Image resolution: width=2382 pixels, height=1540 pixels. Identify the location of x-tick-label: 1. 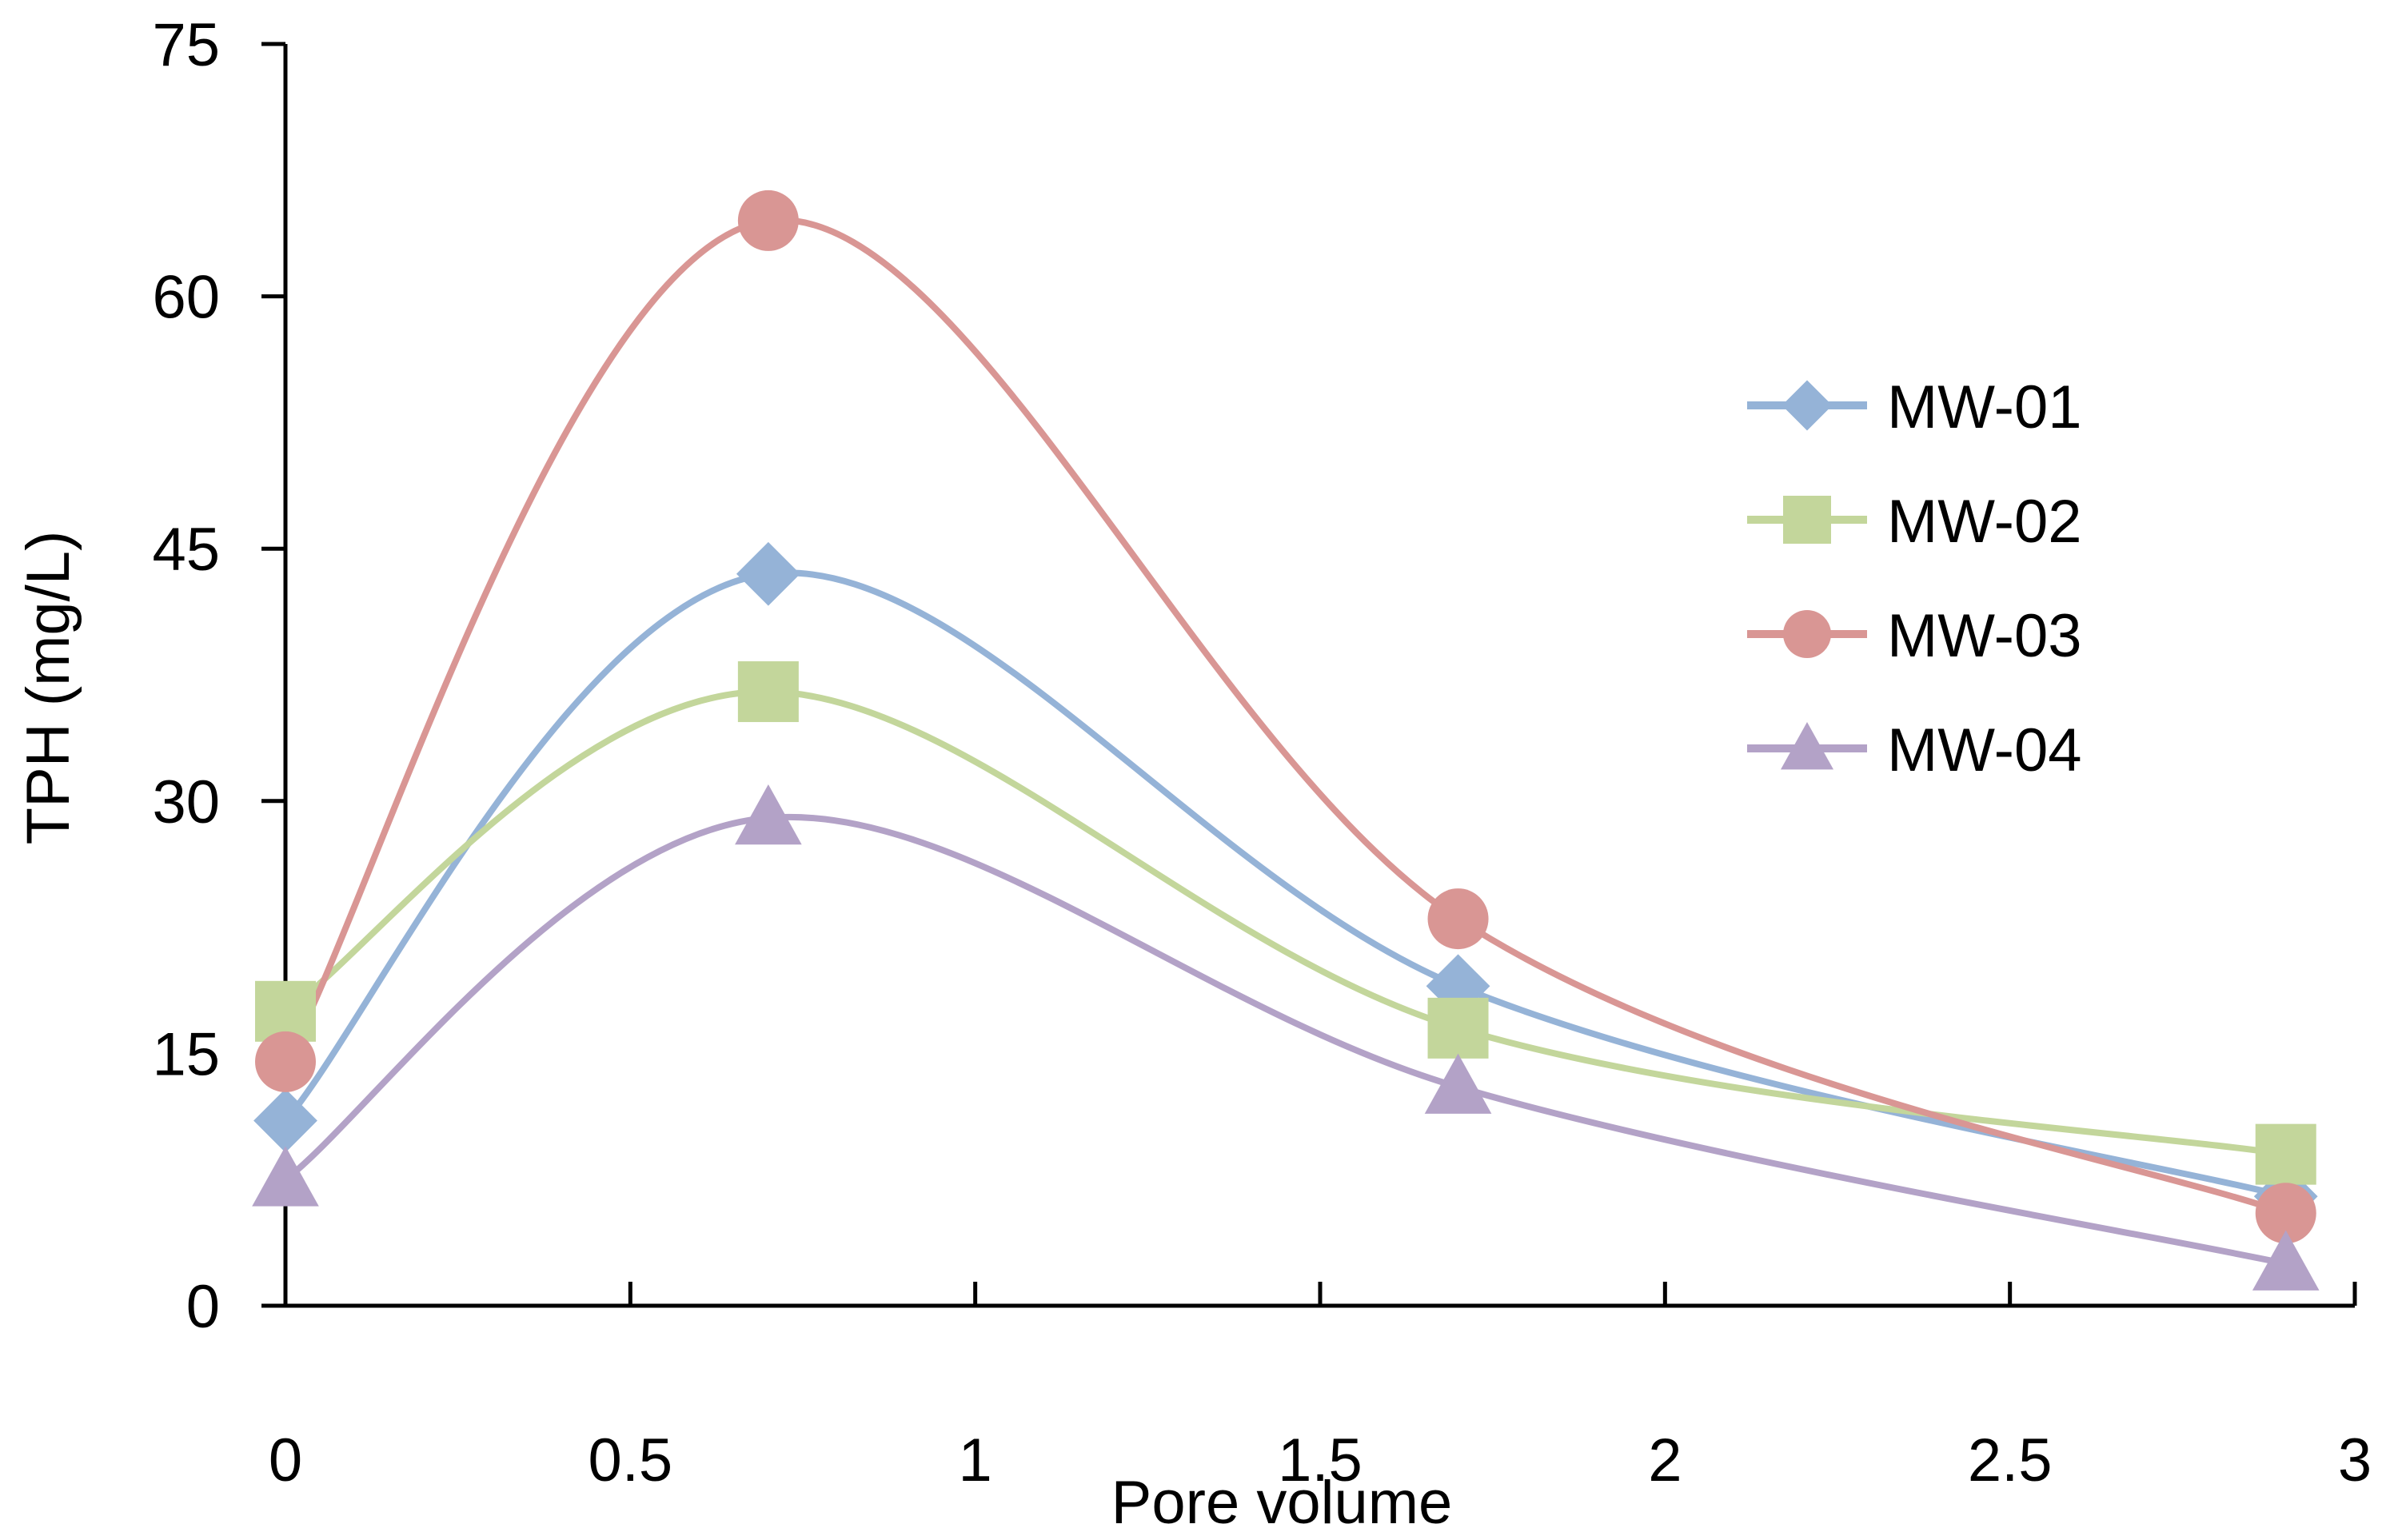
(975, 1460).